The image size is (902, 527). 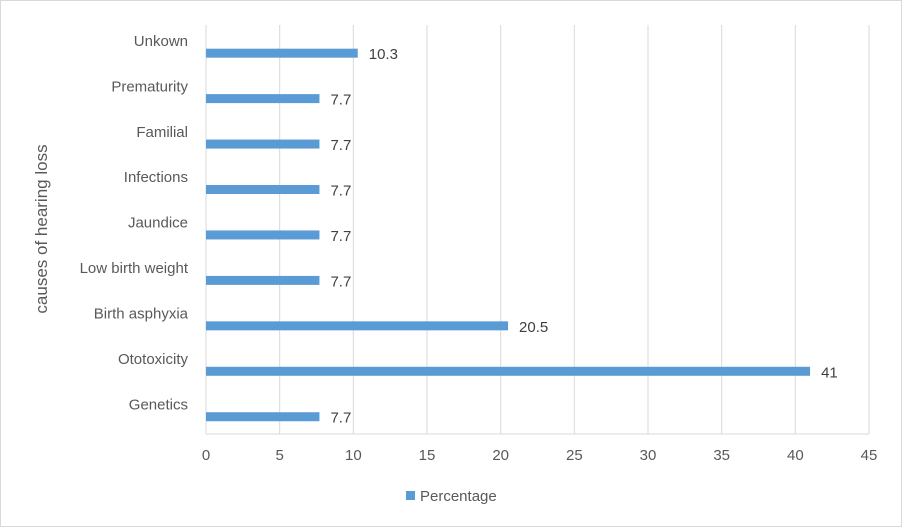 I want to click on data-label: 41, so click(x=829, y=372).